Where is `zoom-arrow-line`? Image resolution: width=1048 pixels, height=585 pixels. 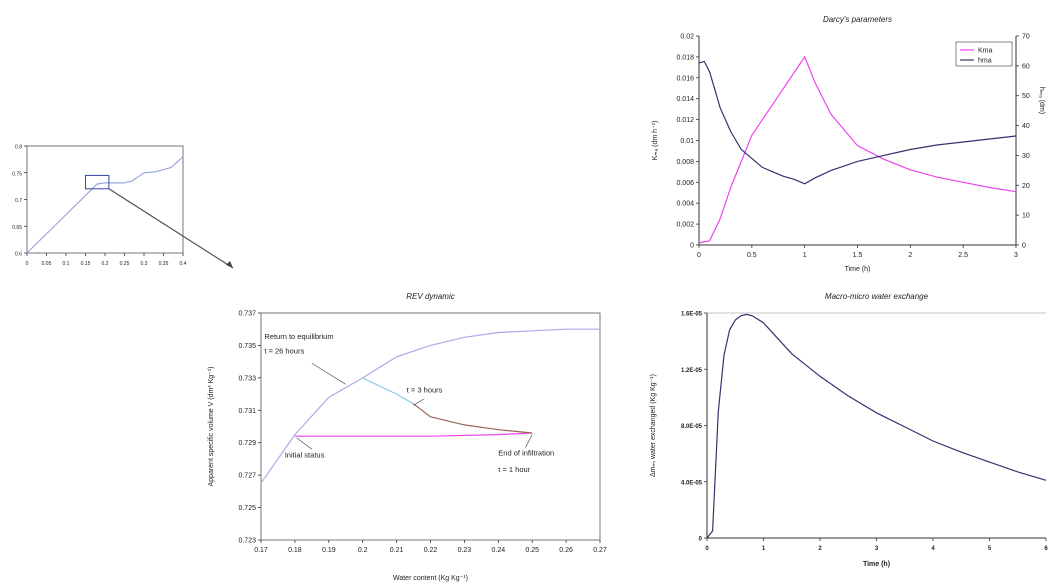
zoom-arrow-line is located at coordinates (171, 228).